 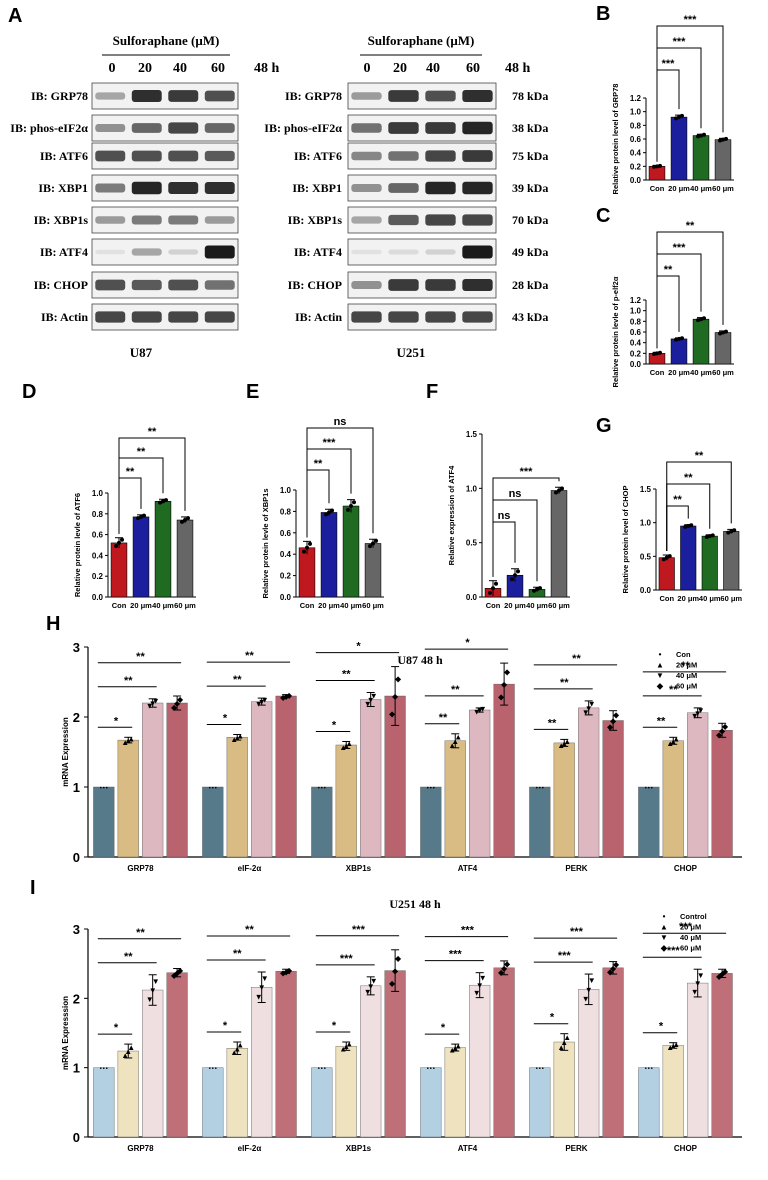 I want to click on blot-row-label: IB: XBP1s, so click(x=315, y=220).